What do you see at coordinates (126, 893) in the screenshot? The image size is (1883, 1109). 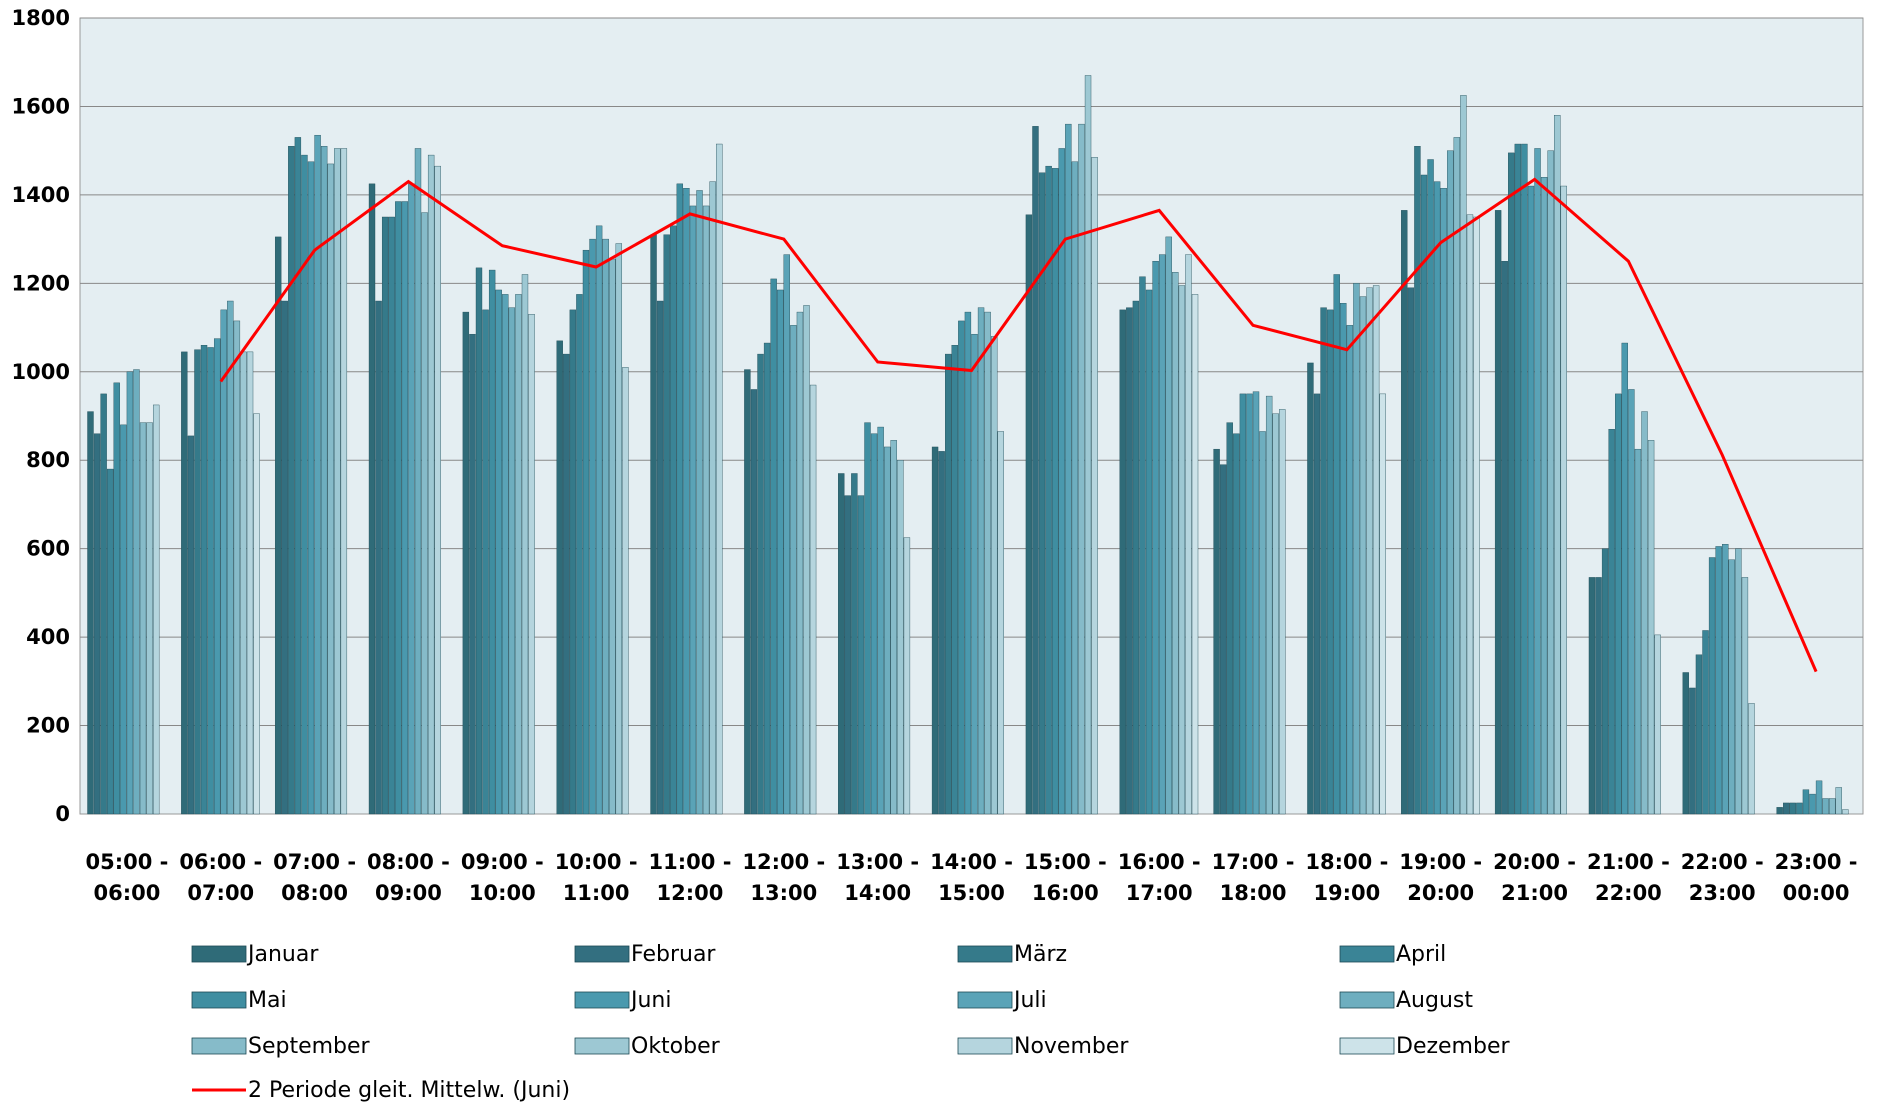 I see `x-tick-label: 06:00` at bounding box center [126, 893].